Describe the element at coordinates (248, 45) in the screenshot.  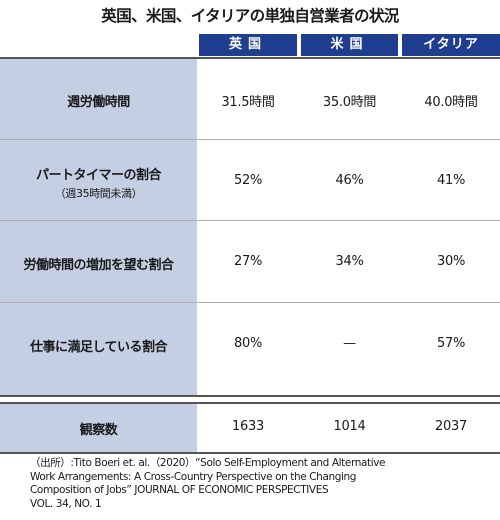
I see `column-header-uk: 英国` at that location.